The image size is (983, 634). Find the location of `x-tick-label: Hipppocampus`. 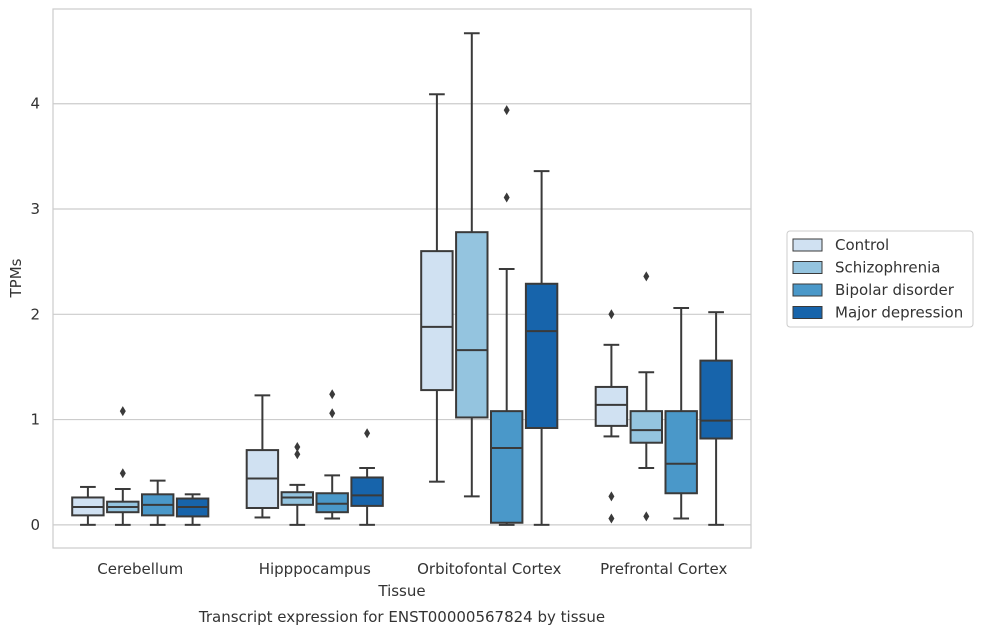

x-tick-label: Hipppocampus is located at coordinates (315, 569).